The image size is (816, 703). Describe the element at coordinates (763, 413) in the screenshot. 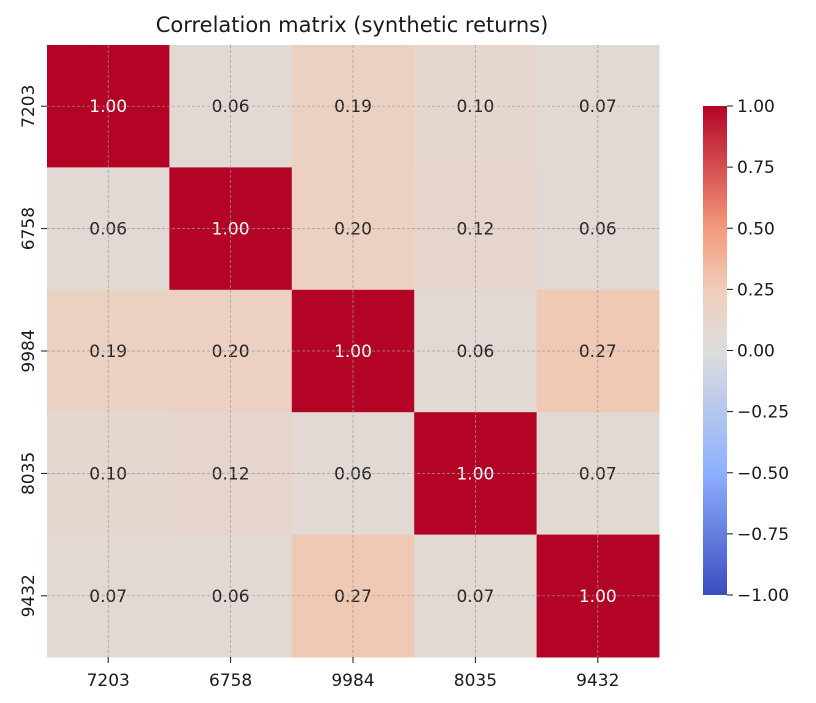

I see `colorbar-tick-label: −0.25` at that location.